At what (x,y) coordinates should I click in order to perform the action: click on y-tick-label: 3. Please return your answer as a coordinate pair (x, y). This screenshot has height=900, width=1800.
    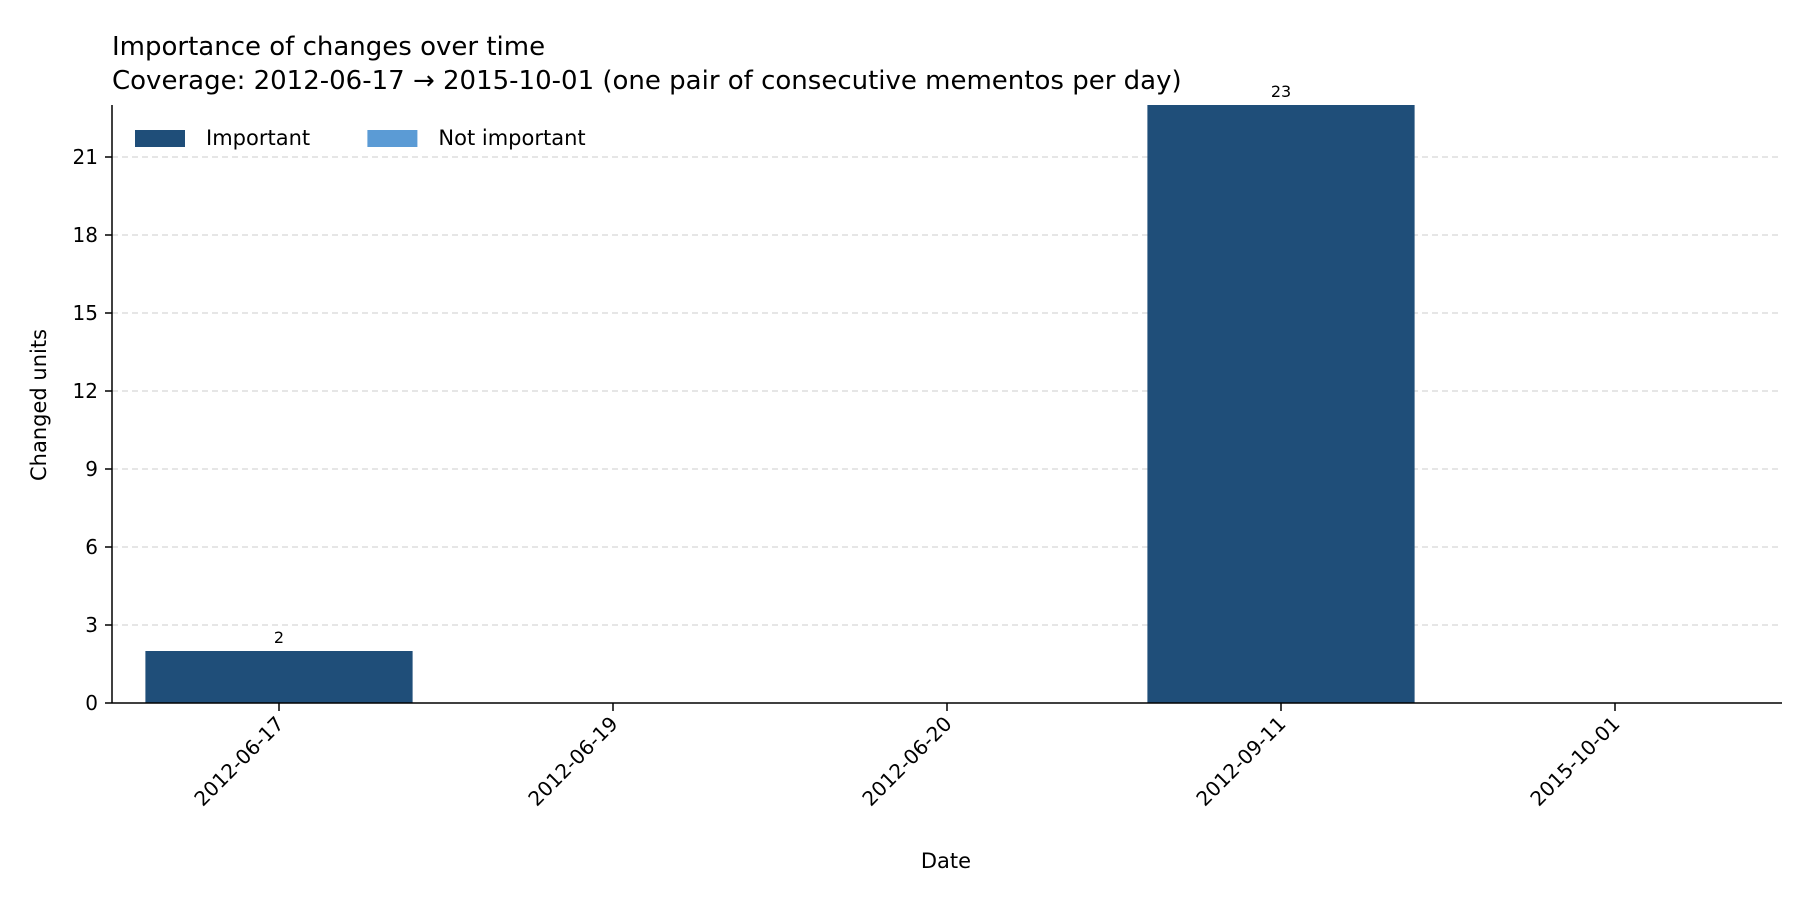
    Looking at the image, I should click on (91, 625).